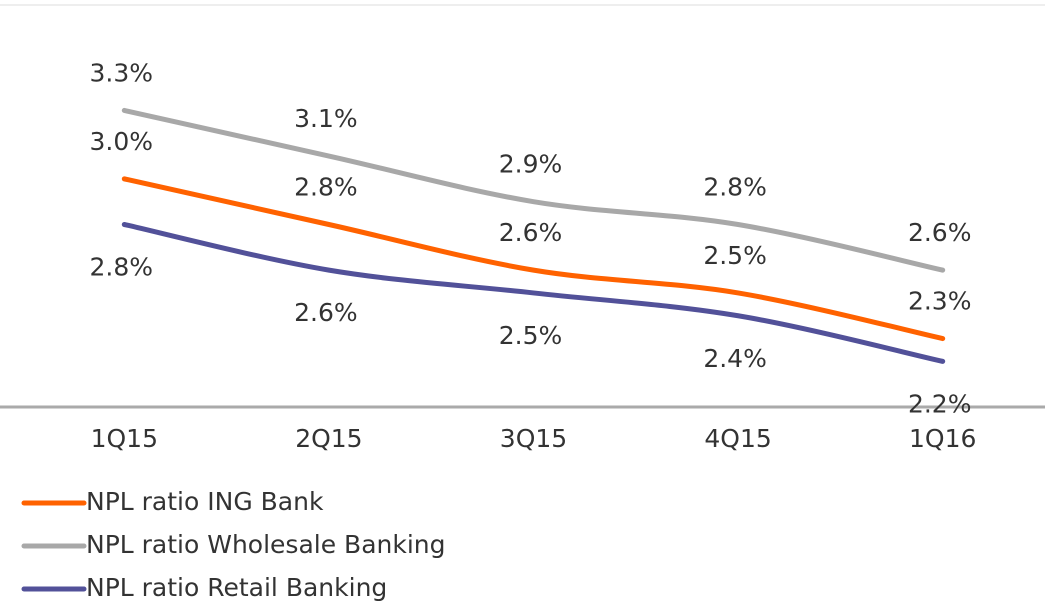 The image size is (1045, 604). What do you see at coordinates (533, 438) in the screenshot?
I see `x-tick-label: 3Q15` at bounding box center [533, 438].